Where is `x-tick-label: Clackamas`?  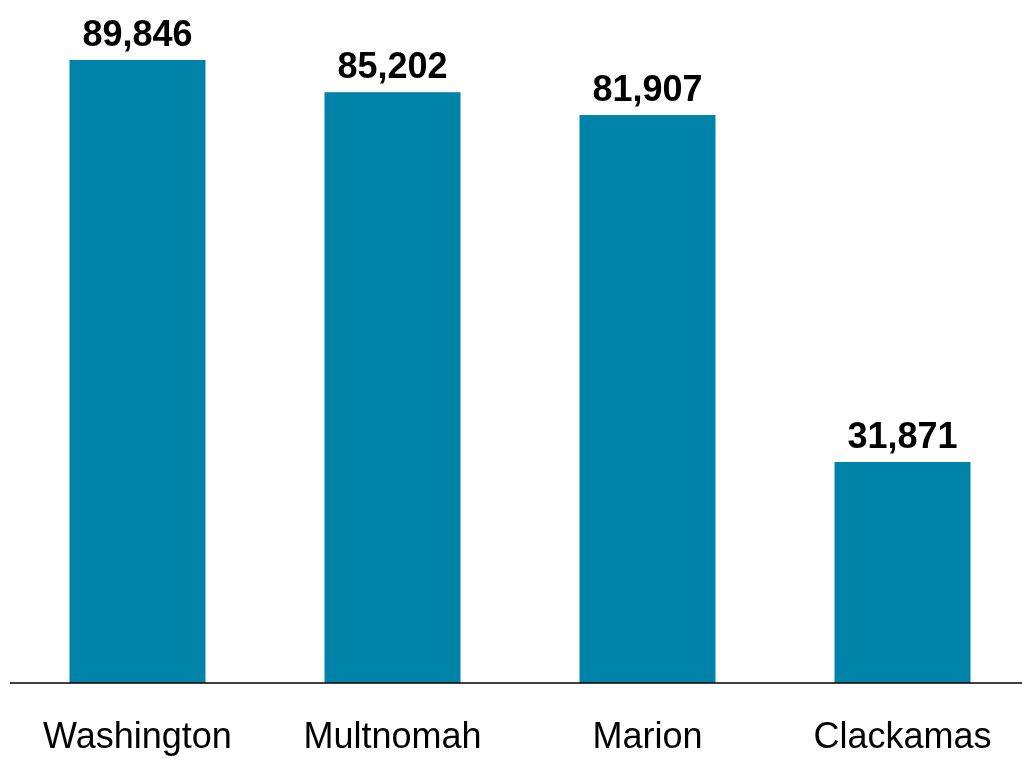 x-tick-label: Clackamas is located at coordinates (902, 735).